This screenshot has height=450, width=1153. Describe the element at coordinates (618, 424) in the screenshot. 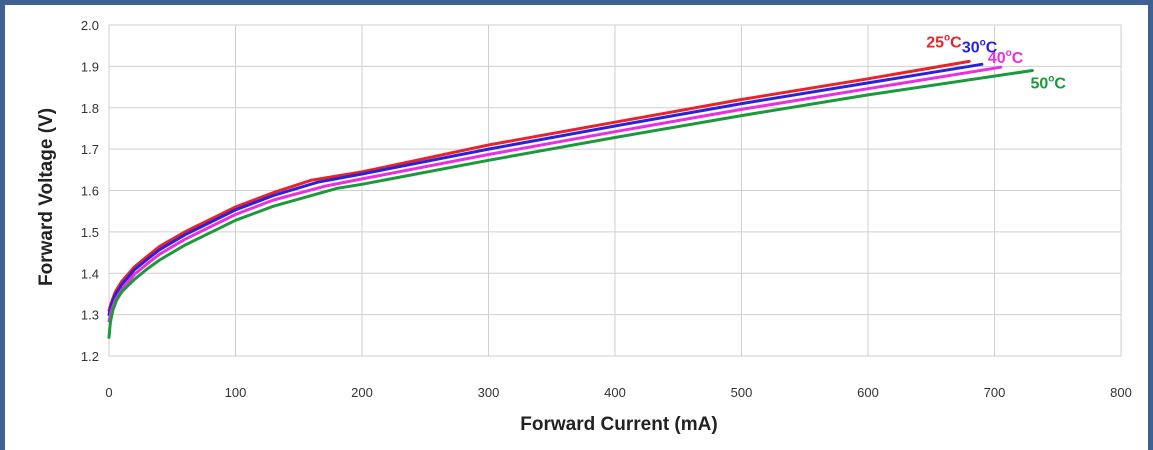

I see `x-axis-title: Forward Current (mA)` at that location.